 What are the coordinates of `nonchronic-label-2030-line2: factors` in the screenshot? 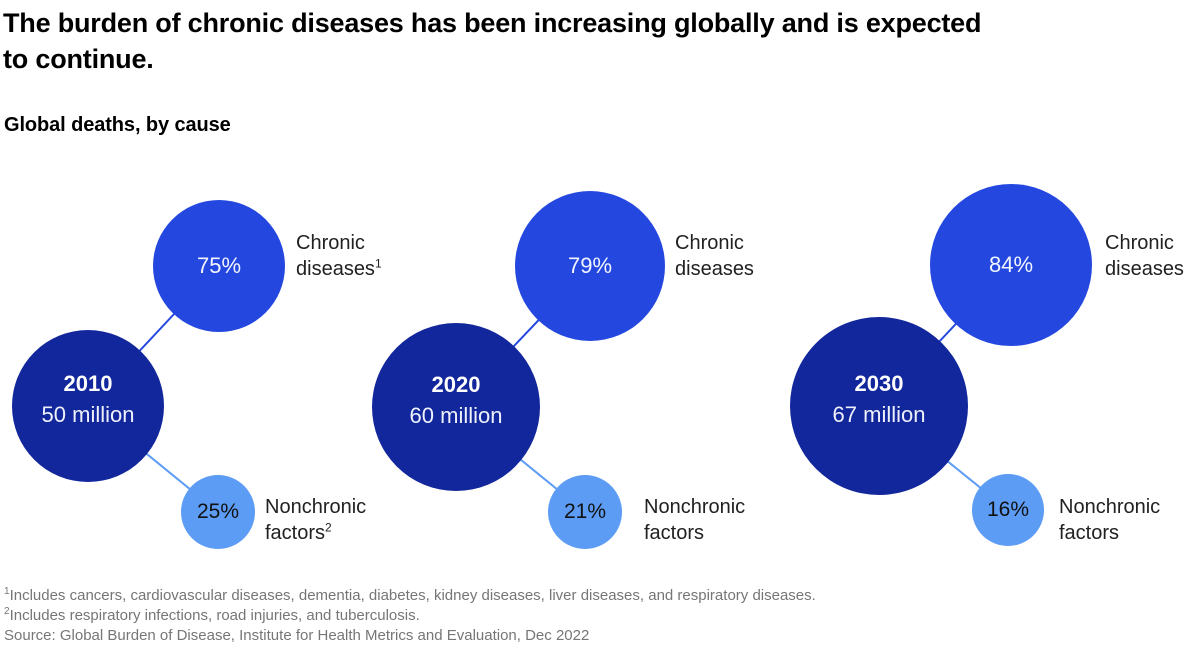 It's located at (1109, 533).